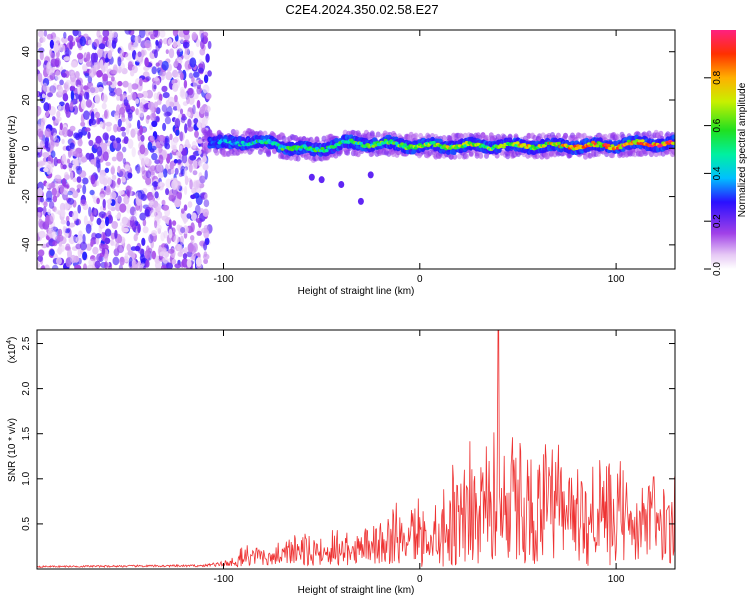 The image size is (750, 600). Describe the element at coordinates (717, 269) in the screenshot. I see `colorbar-tick-label: 0.0` at that location.